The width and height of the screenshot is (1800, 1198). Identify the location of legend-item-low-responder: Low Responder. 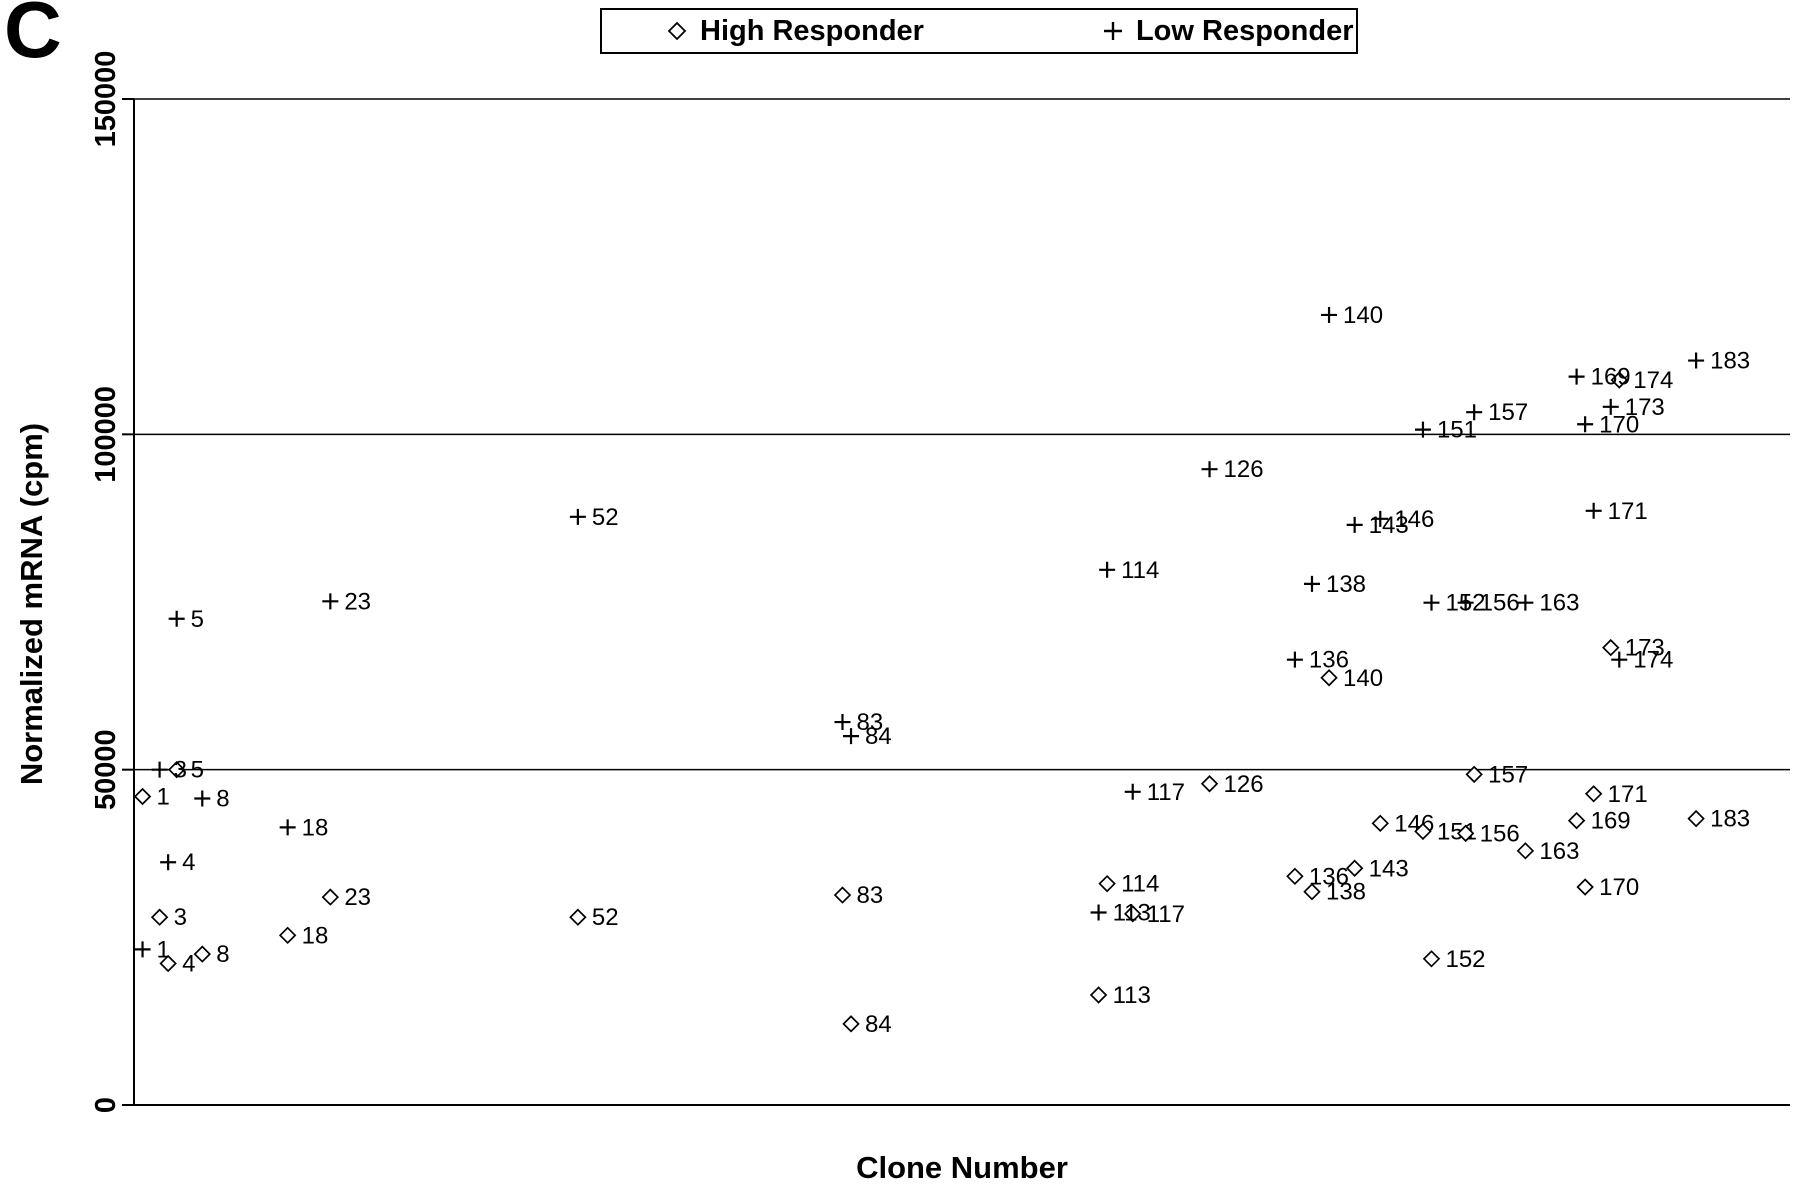
(1228, 31).